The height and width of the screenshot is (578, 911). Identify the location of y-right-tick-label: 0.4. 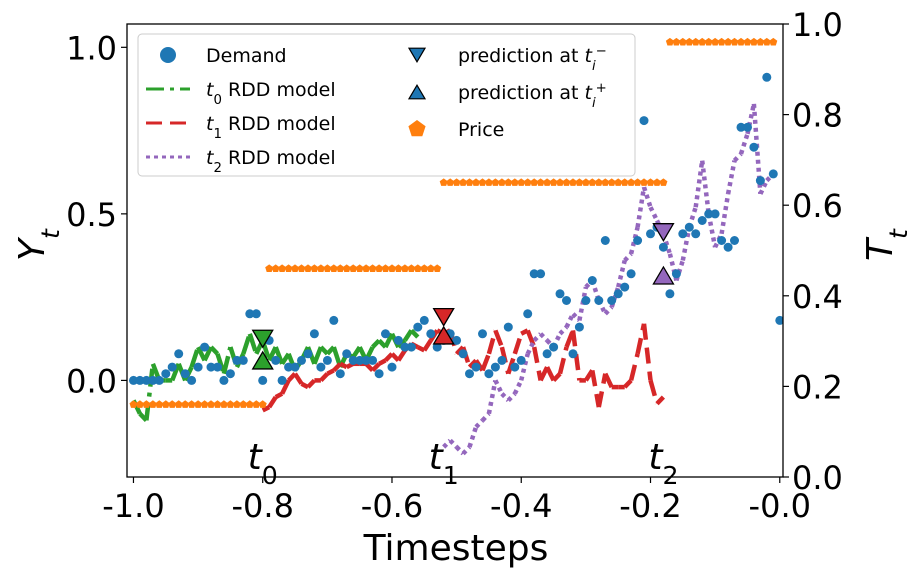
(817, 297).